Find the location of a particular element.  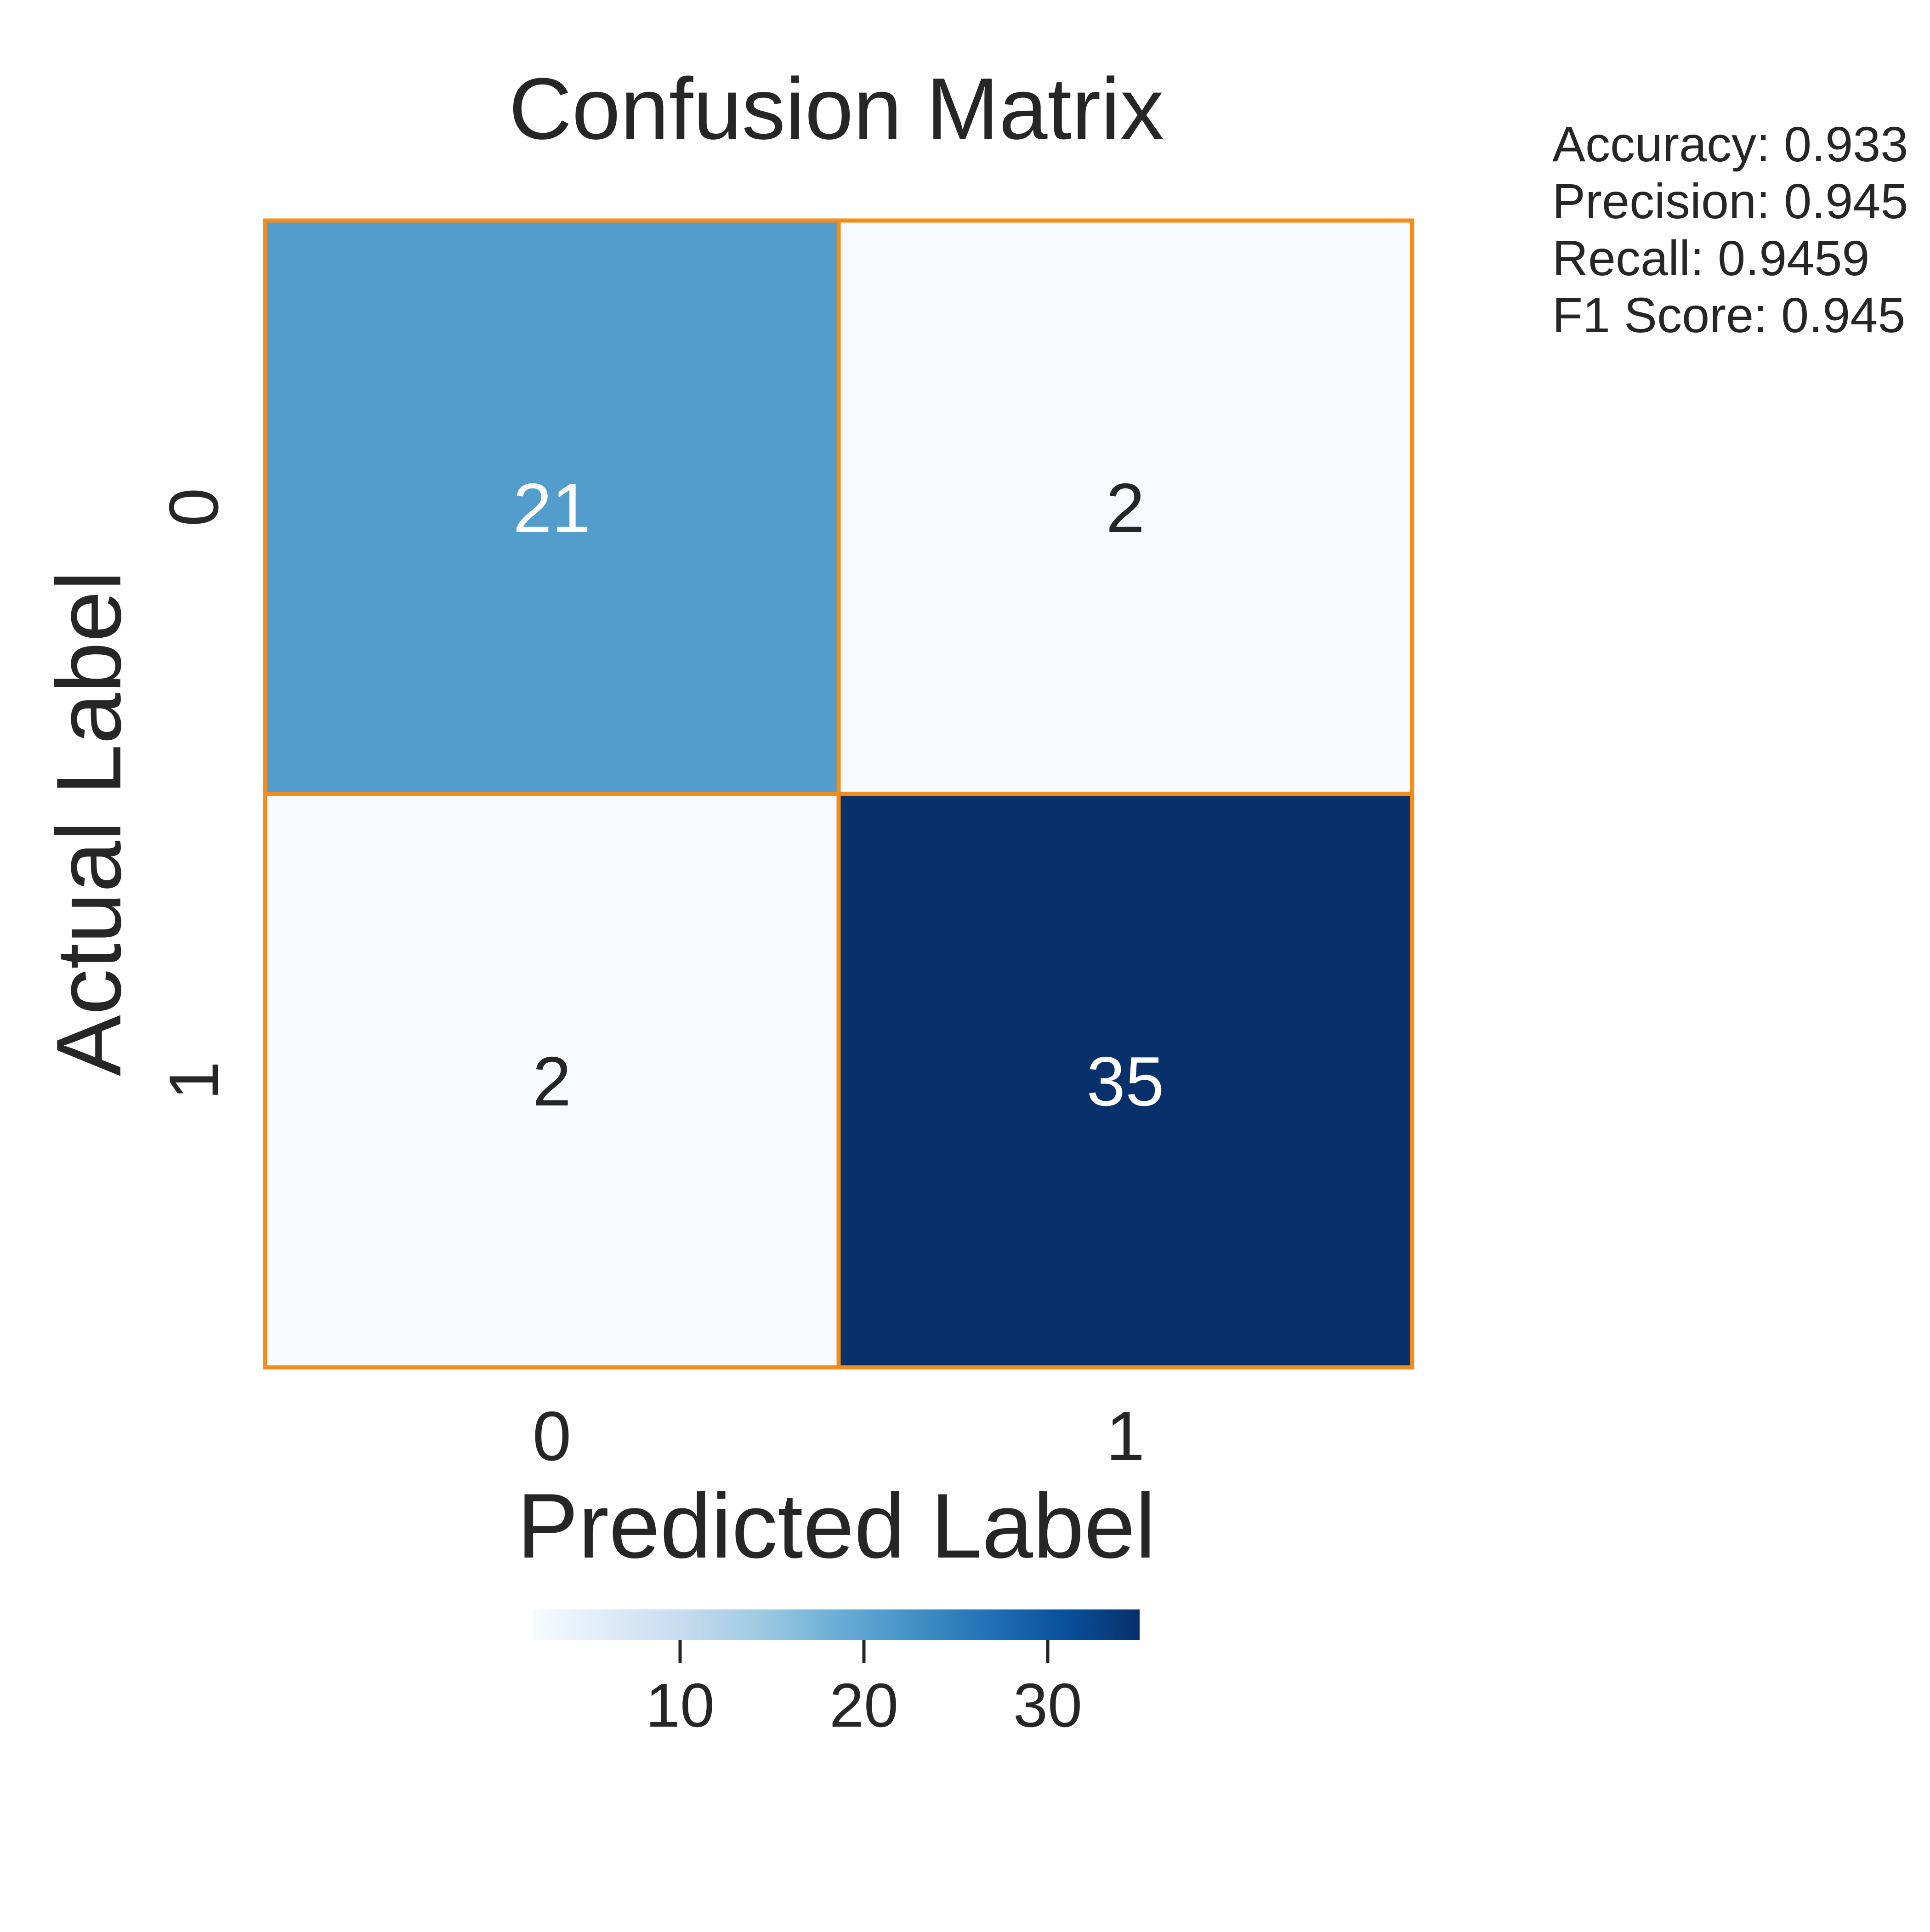

chart-title: Confusion Matrix is located at coordinates (836, 109).